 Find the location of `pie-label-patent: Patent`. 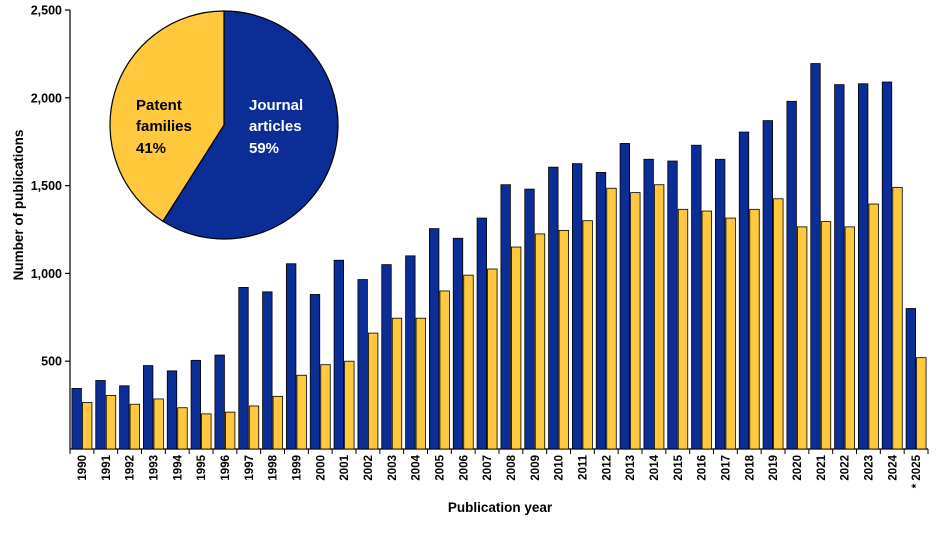

pie-label-patent: Patent is located at coordinates (159, 105).